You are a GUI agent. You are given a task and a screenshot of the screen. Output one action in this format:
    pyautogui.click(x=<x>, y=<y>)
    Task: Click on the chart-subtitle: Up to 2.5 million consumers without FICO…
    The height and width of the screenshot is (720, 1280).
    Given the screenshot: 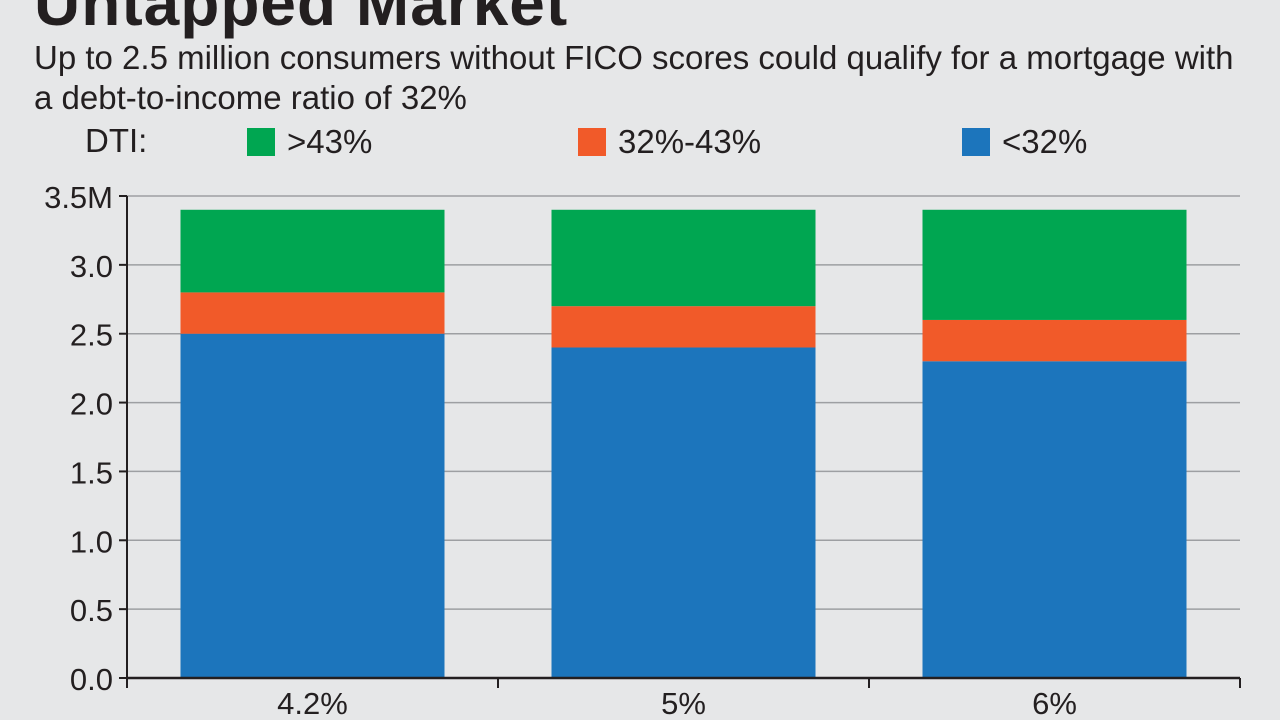 What is the action you would take?
    pyautogui.click(x=634, y=77)
    